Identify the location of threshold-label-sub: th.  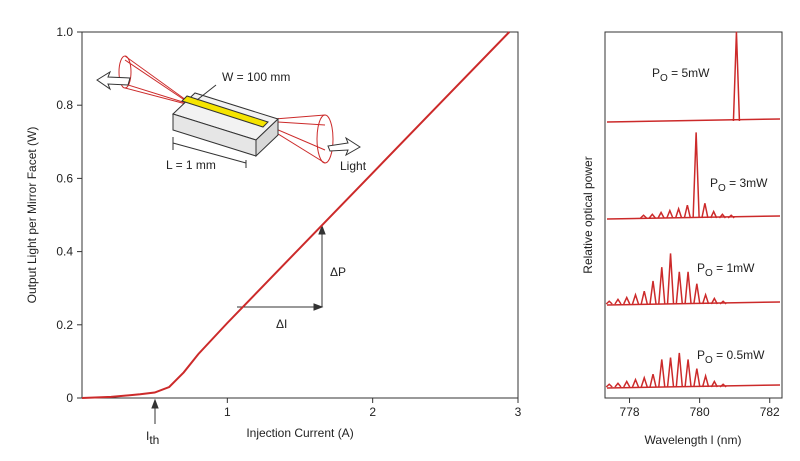
(154, 440).